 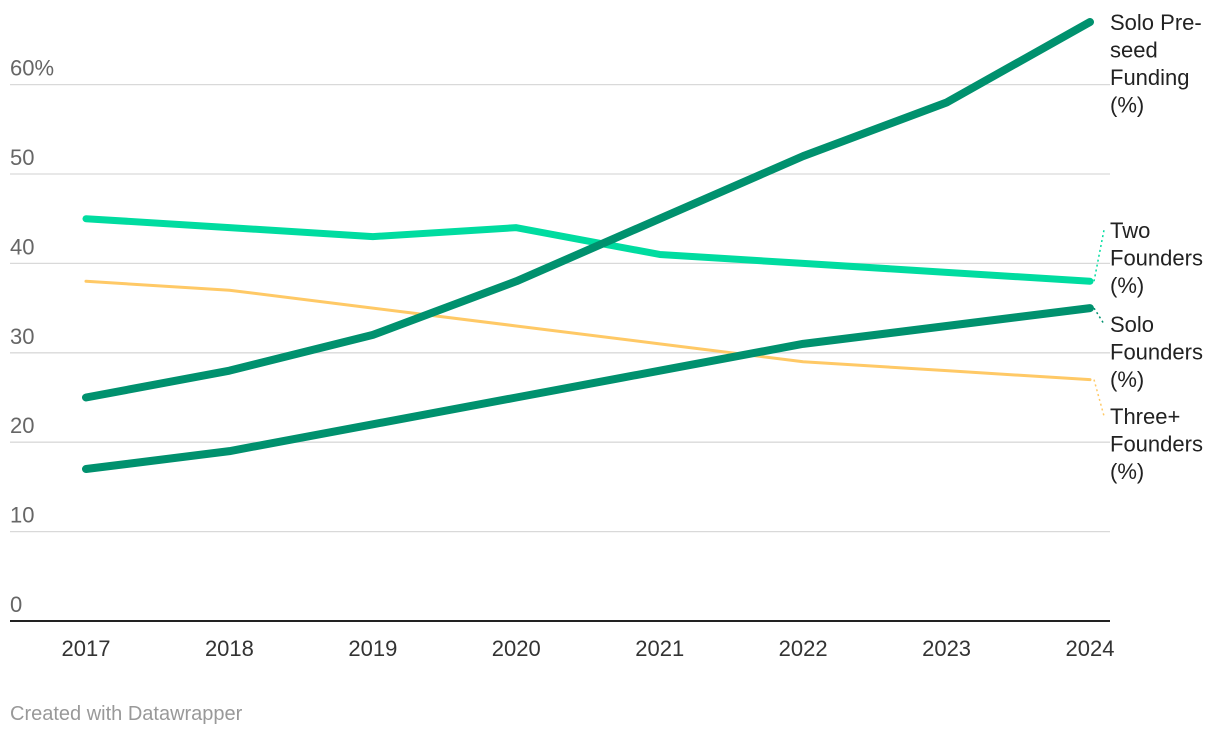 What do you see at coordinates (22, 425) in the screenshot?
I see `y-tick-label: 20` at bounding box center [22, 425].